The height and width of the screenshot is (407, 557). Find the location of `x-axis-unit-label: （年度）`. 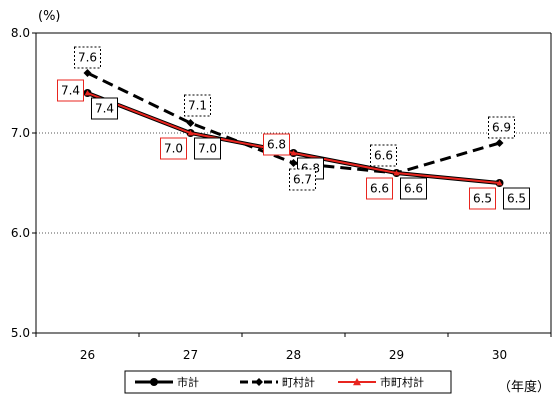

x-axis-unit-label: （年度） is located at coordinates (524, 387).